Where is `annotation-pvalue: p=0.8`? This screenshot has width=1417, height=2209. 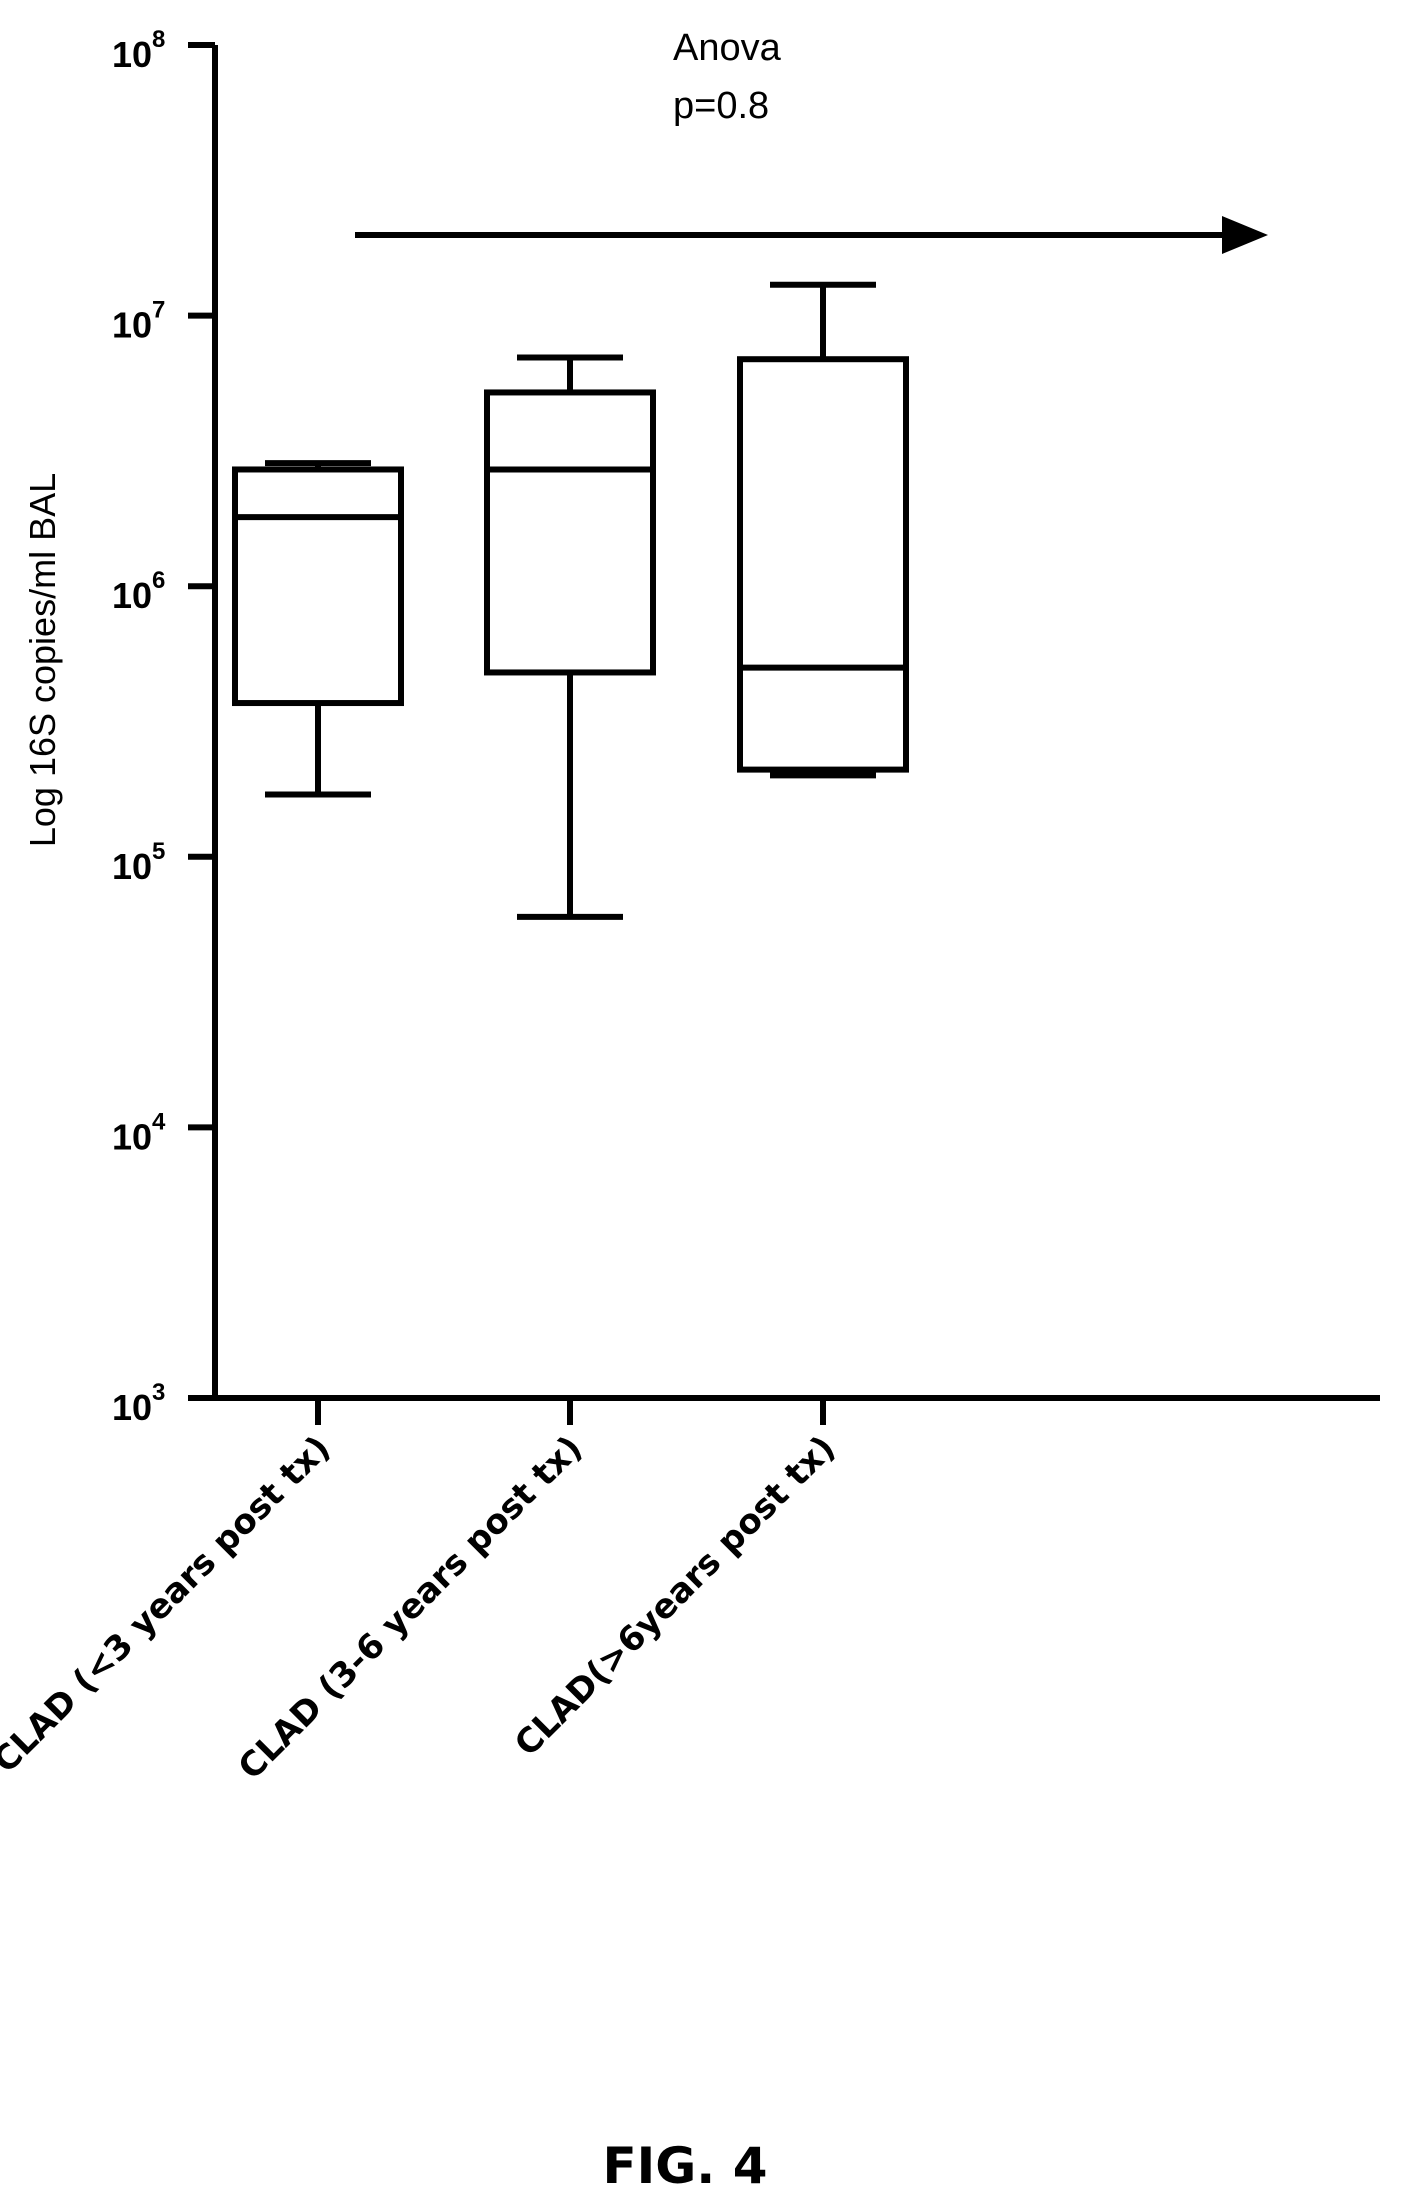
annotation-pvalue: p=0.8 is located at coordinates (721, 106).